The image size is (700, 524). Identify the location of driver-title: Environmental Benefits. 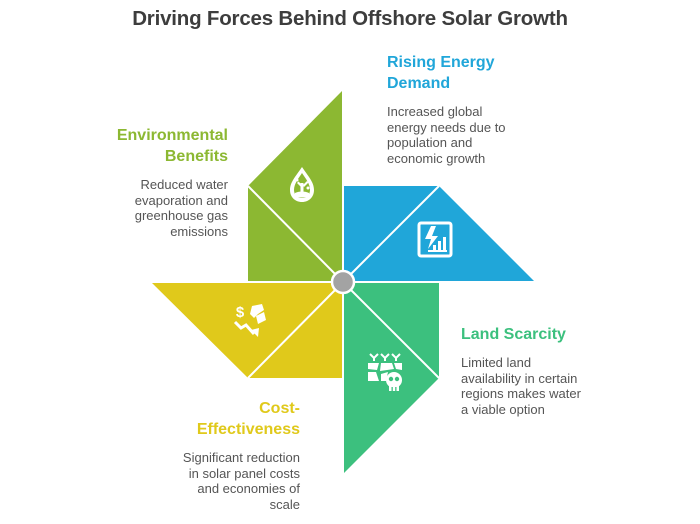
(172, 146).